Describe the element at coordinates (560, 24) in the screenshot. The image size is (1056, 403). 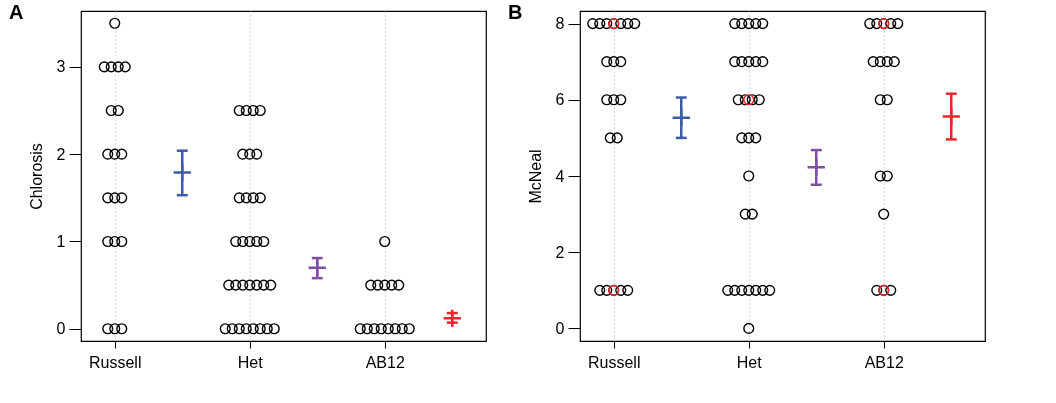
I see `y-tick-label: 8` at that location.